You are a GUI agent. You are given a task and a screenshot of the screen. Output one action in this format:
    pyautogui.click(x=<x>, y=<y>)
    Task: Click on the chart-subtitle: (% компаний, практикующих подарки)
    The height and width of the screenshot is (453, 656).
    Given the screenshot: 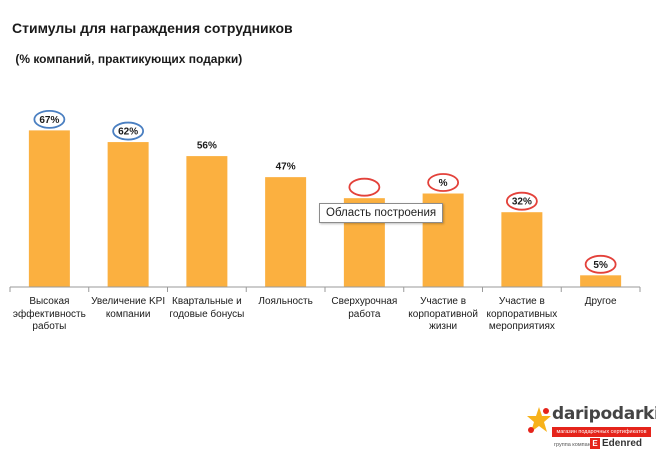 What is the action you would take?
    pyautogui.click(x=127, y=59)
    